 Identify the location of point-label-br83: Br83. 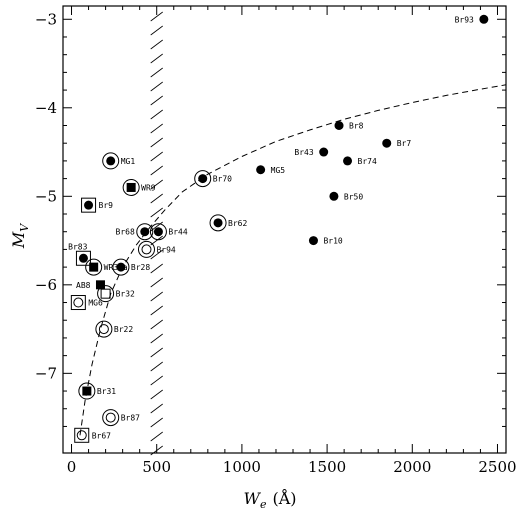
(77, 246).